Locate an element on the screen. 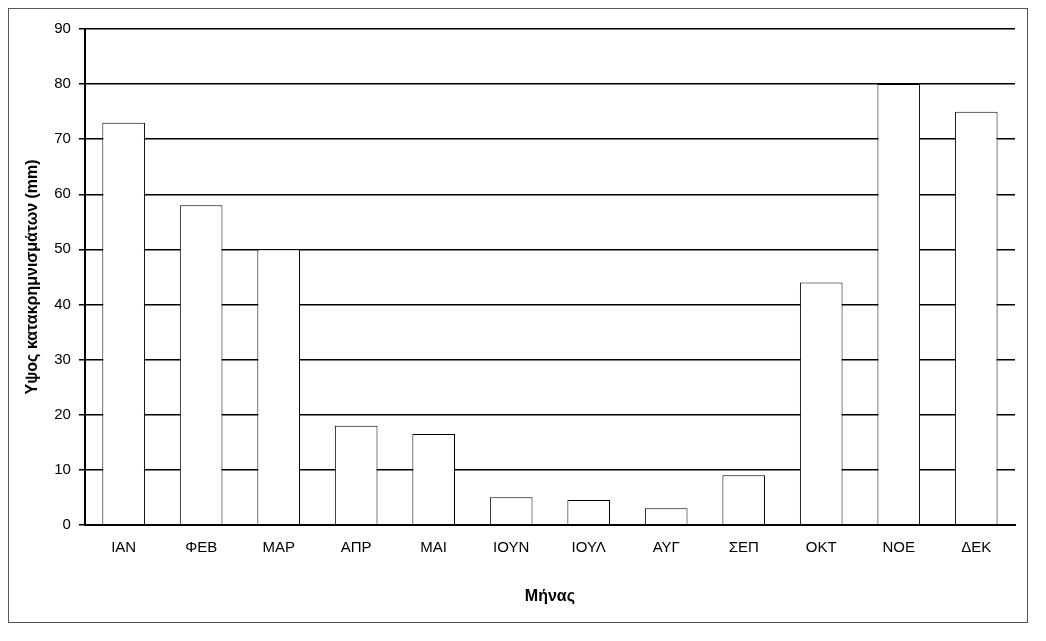 The height and width of the screenshot is (641, 1046). y-tick-label: 70 is located at coordinates (62, 138).